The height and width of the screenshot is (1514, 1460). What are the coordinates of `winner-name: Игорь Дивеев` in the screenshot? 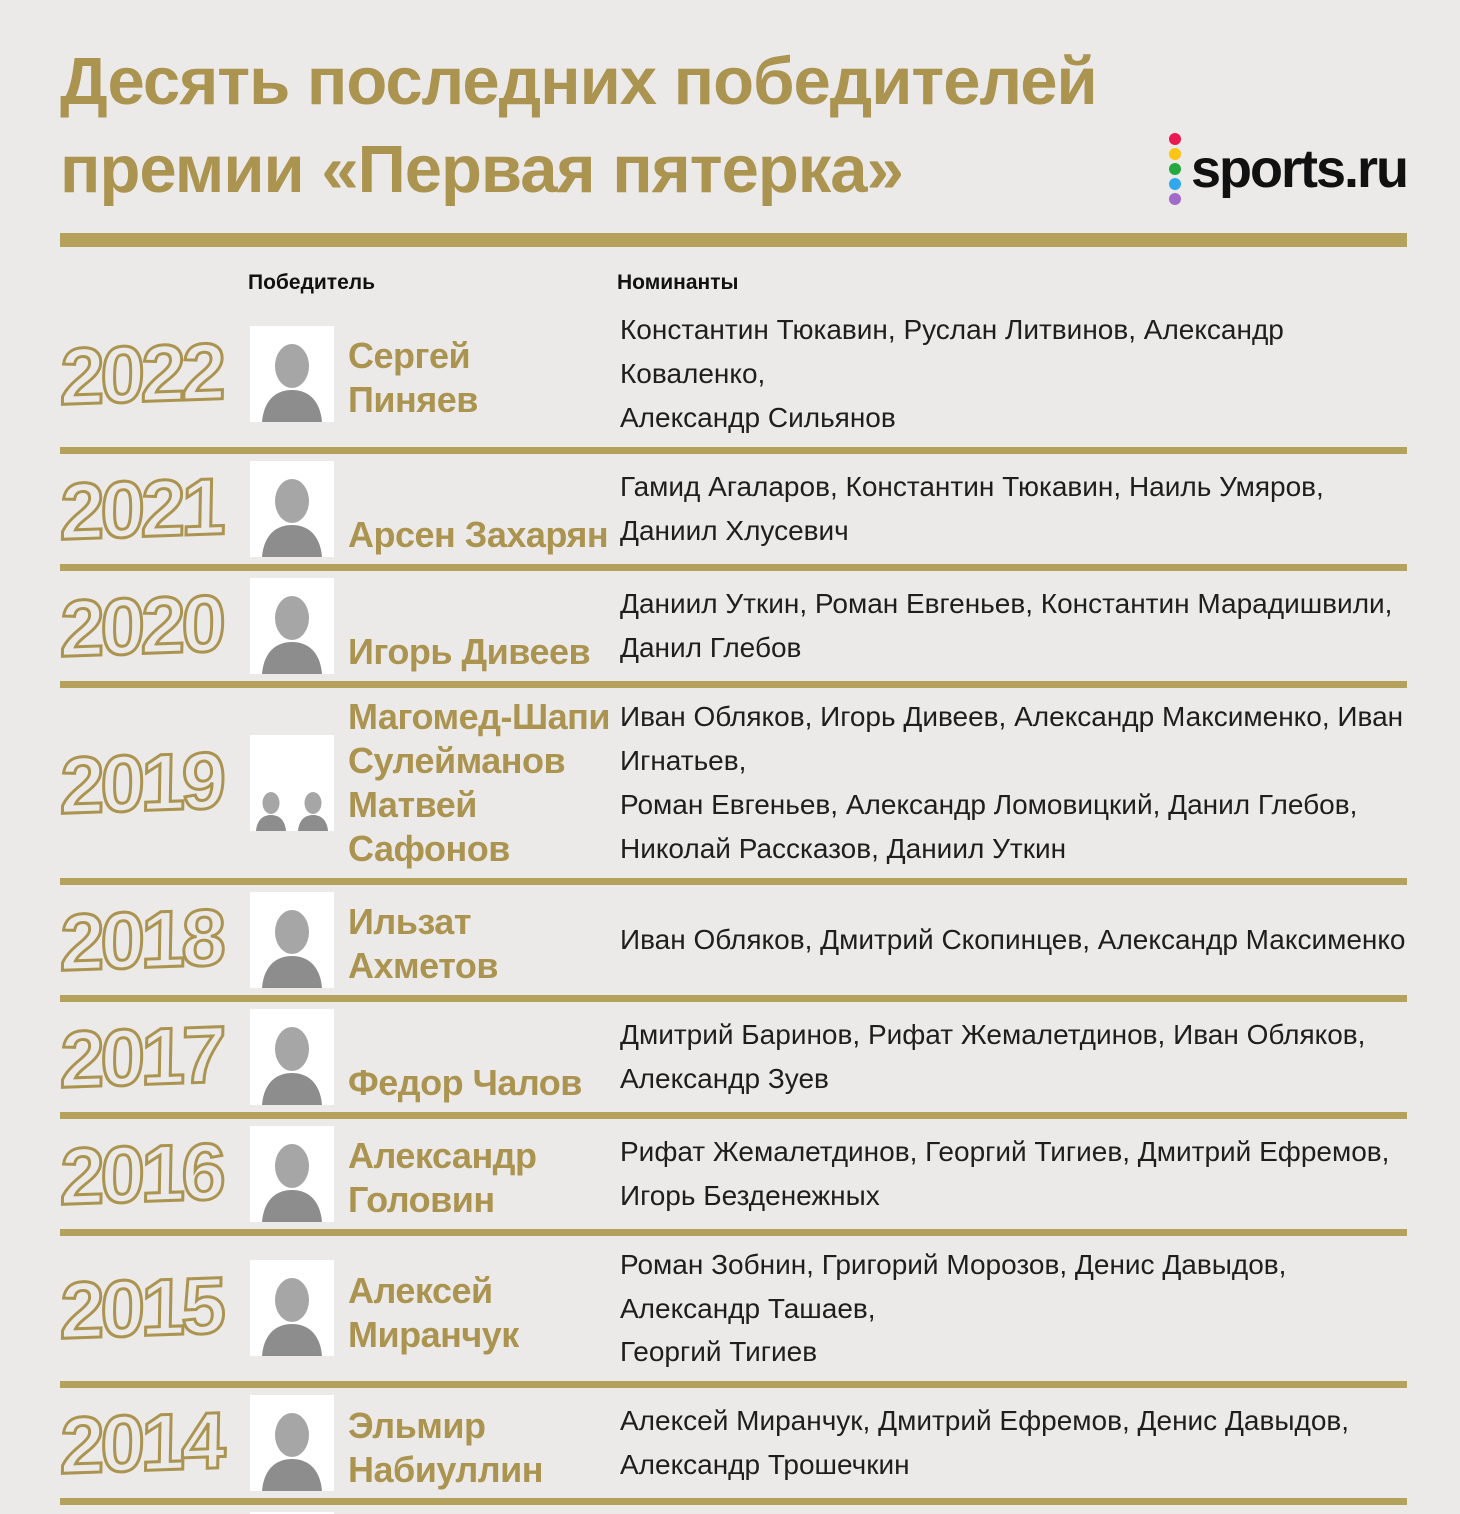 It's located at (469, 651).